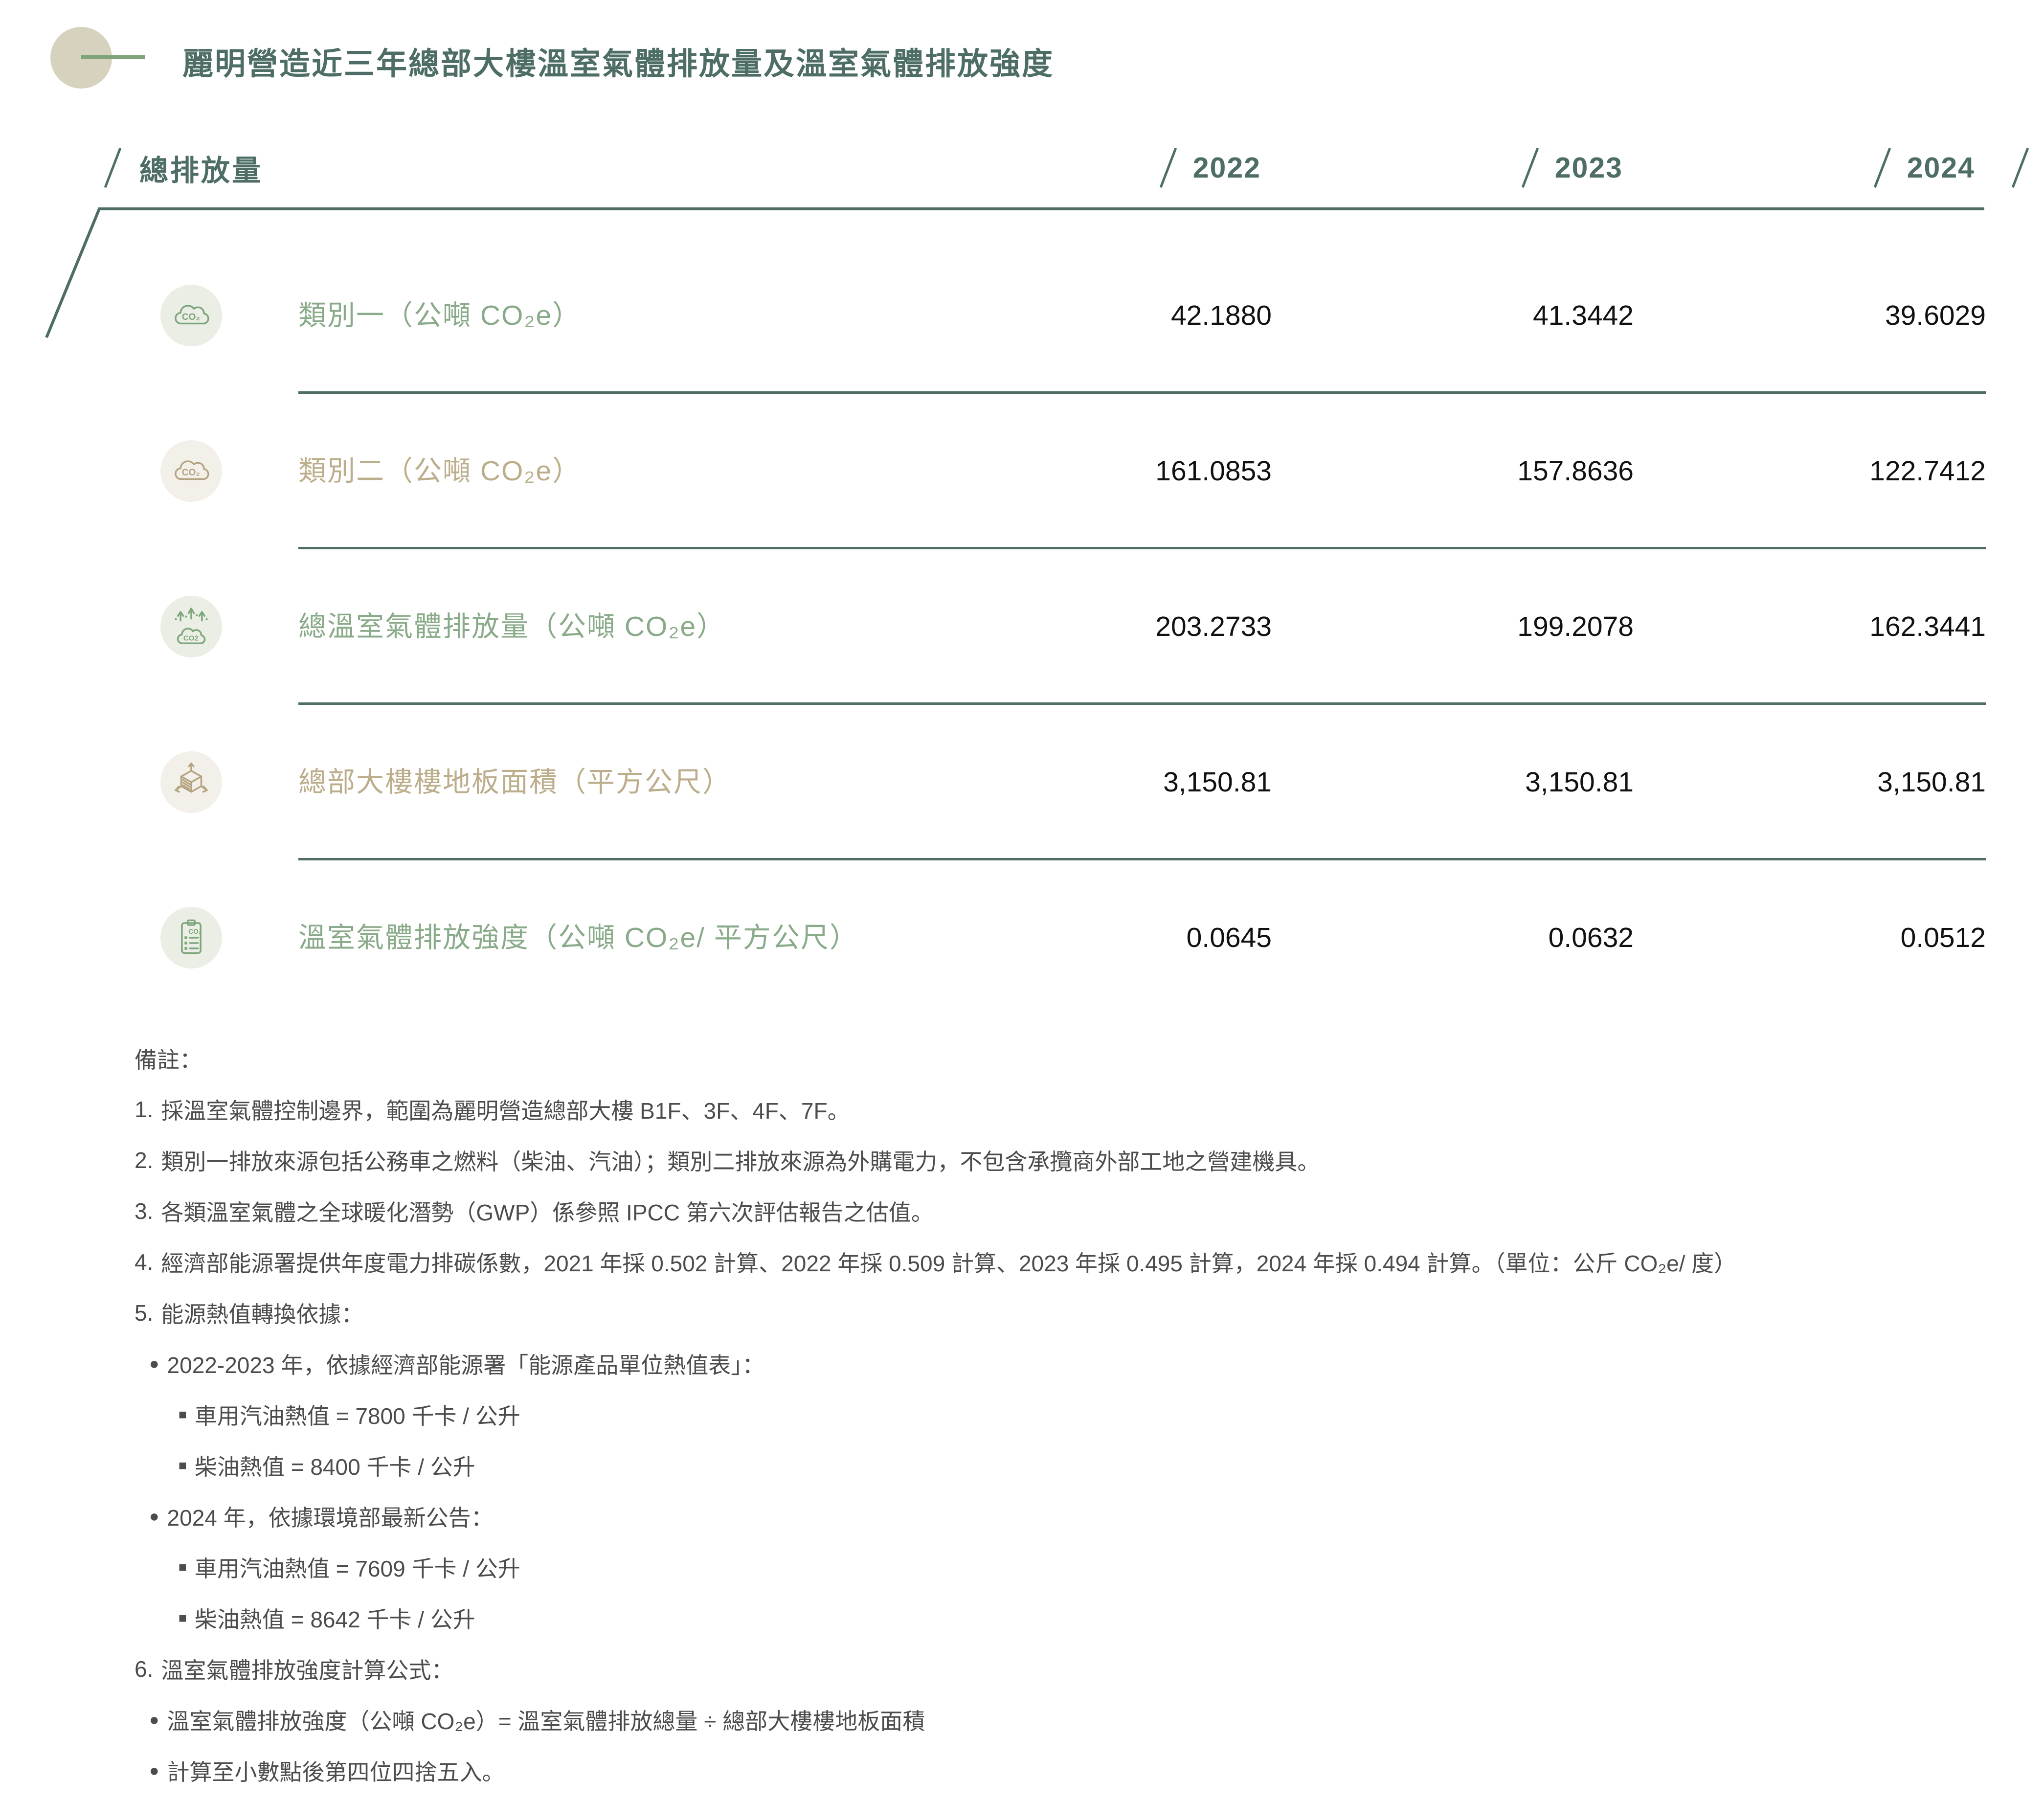 The image size is (2044, 1803). What do you see at coordinates (113, 57) in the screenshot?
I see `decorative-accent-line` at bounding box center [113, 57].